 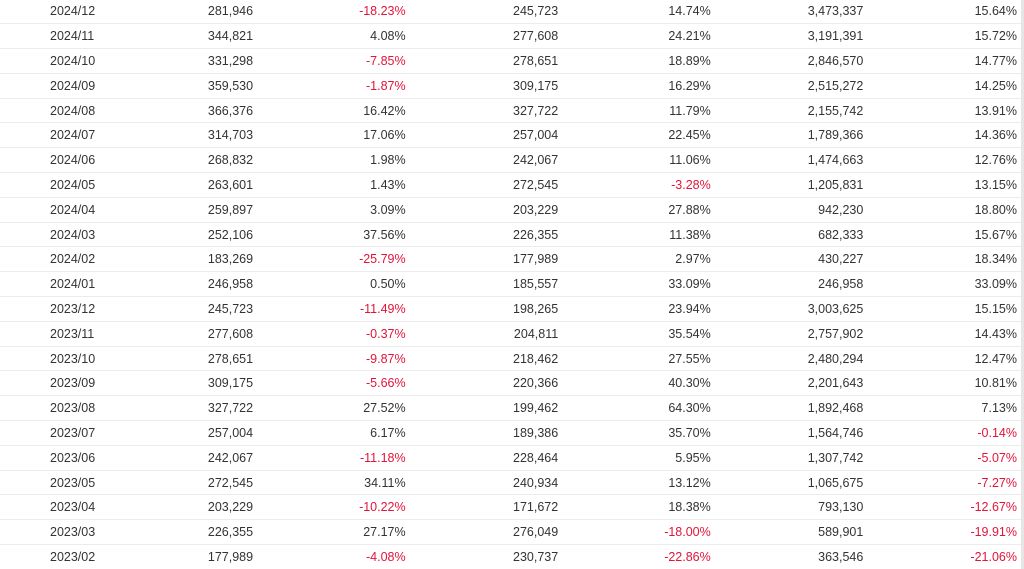 What do you see at coordinates (486, 61) in the screenshot?
I see `col-b-cell: 278,651` at bounding box center [486, 61].